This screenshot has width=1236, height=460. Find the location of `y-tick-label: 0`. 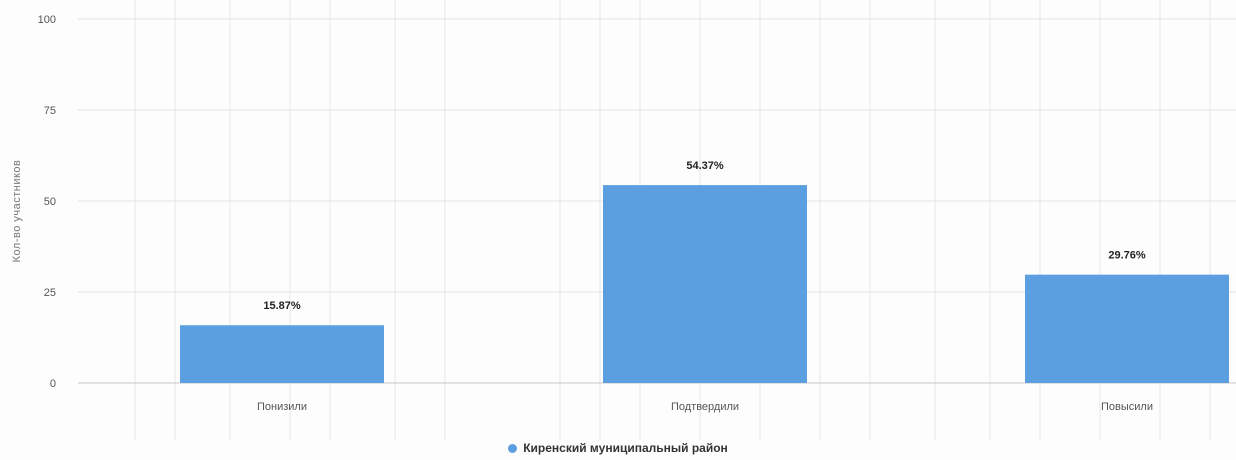

y-tick-label: 0 is located at coordinates (53, 384).